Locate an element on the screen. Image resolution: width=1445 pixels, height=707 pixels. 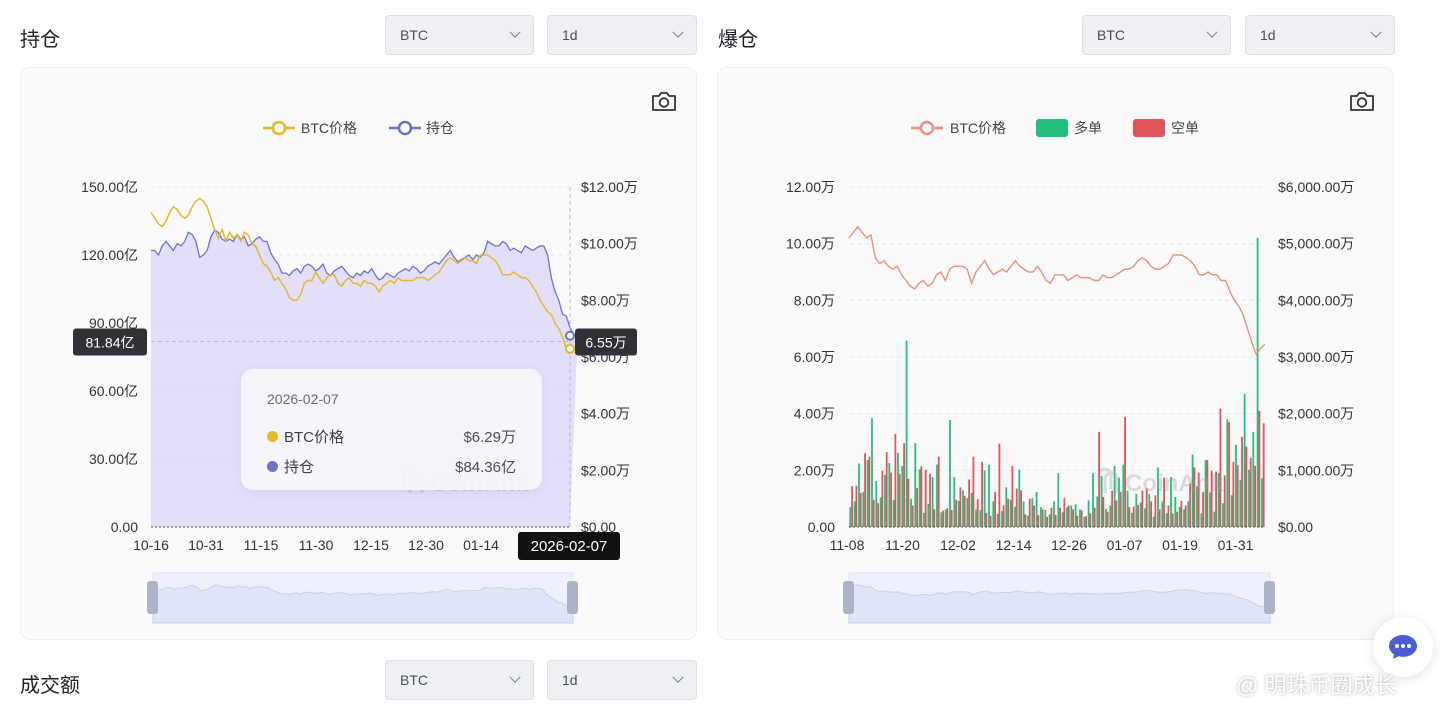
crosshair-left-label: 81.84亿 is located at coordinates (109, 342).